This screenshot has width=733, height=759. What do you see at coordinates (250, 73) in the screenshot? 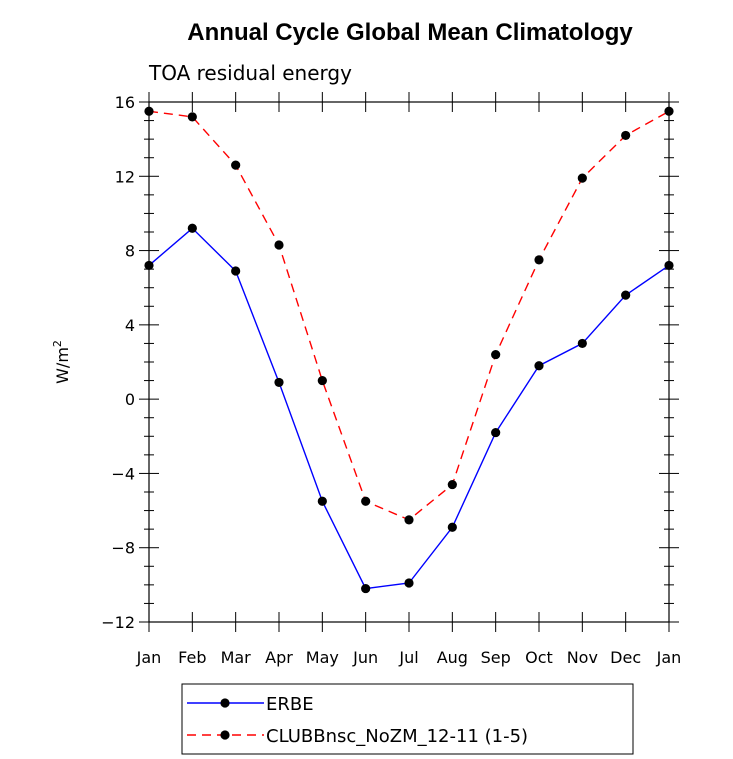
I see `chart-subtitle: TOA residual energy` at bounding box center [250, 73].